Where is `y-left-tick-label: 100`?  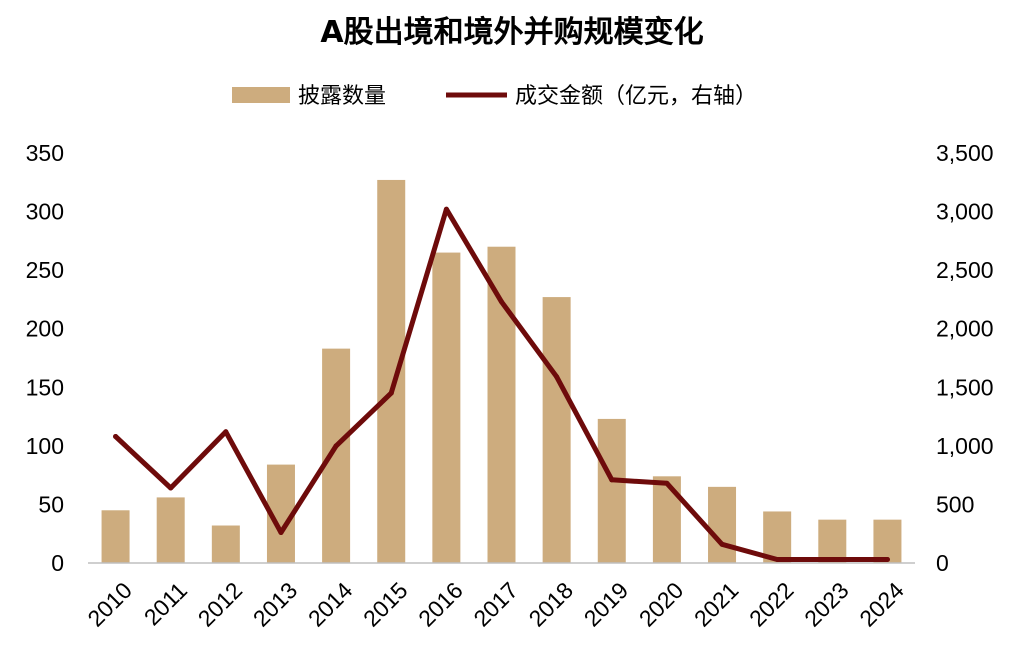
y-left-tick-label: 100 is located at coordinates (45, 446).